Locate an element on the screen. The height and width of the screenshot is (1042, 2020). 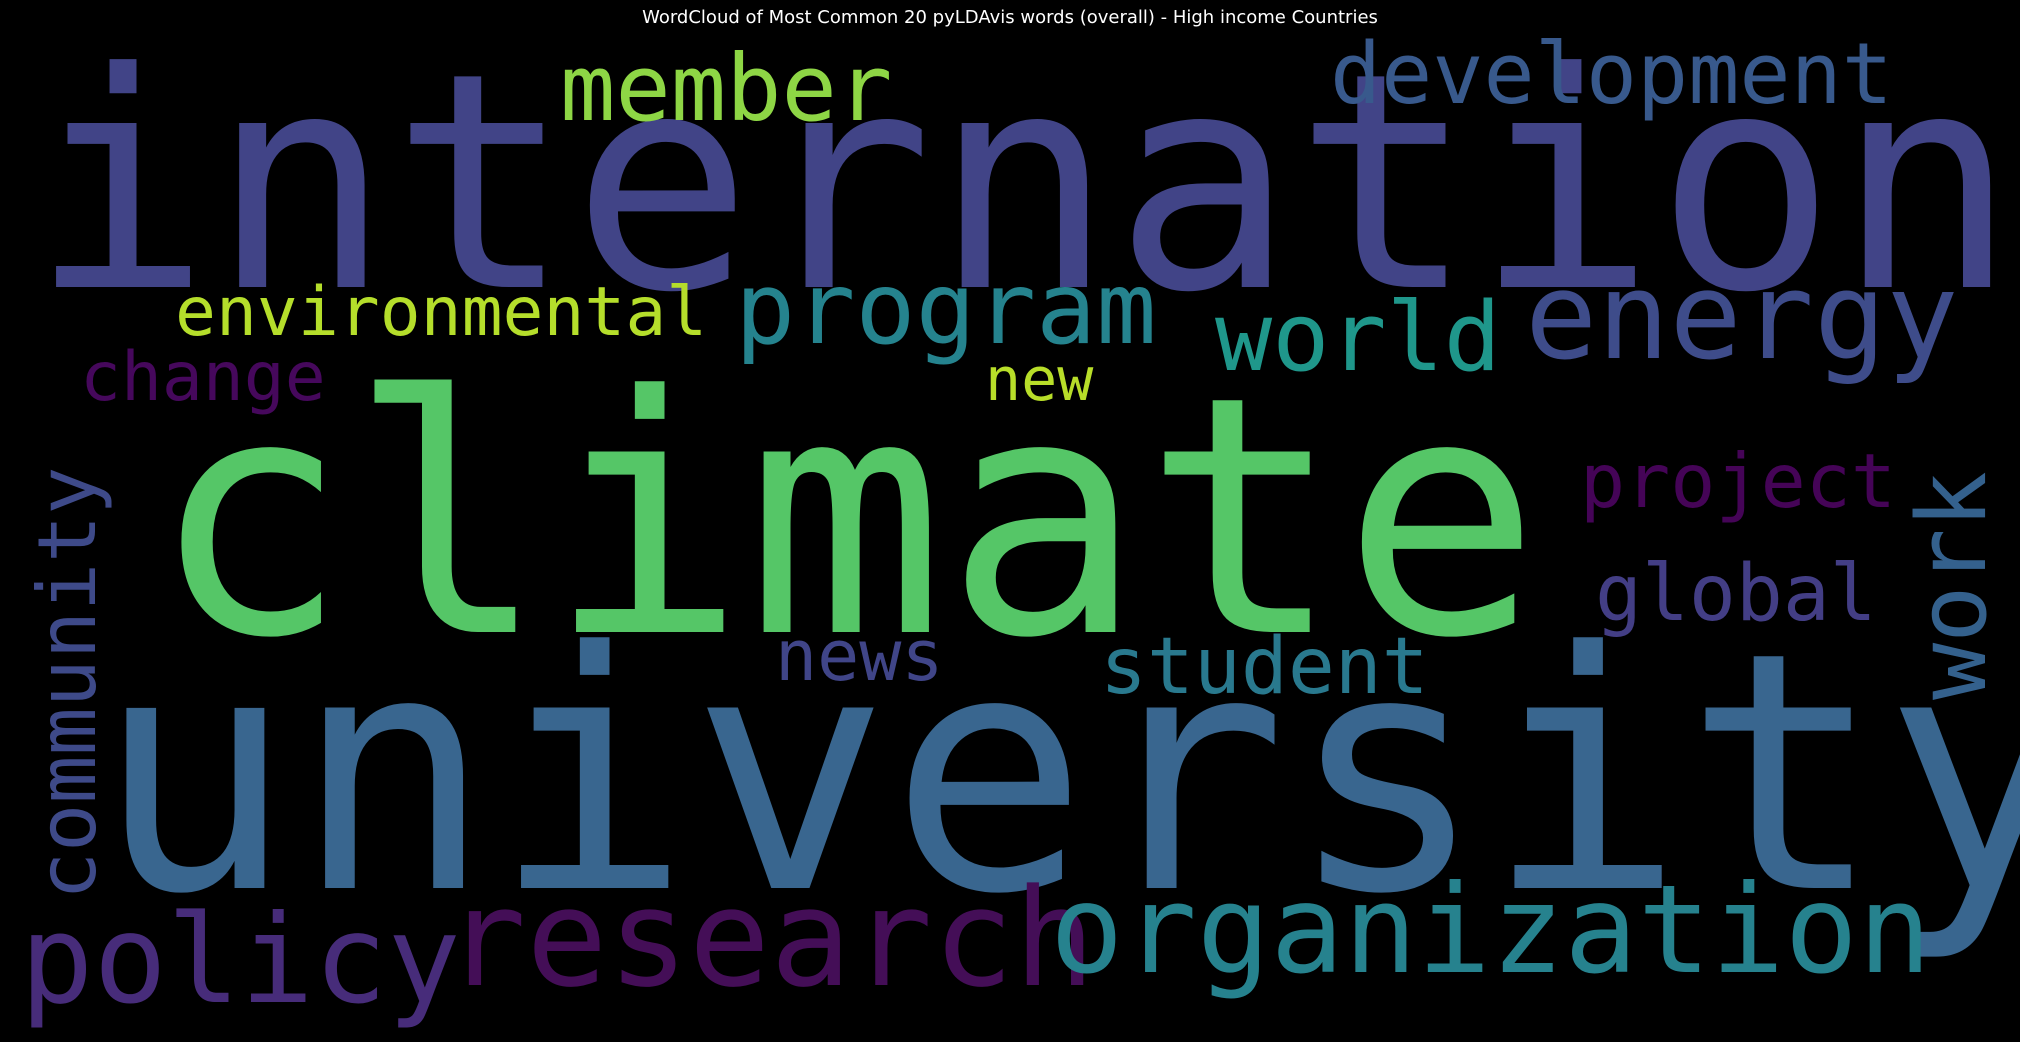
word-global: global is located at coordinates (1736, 594).